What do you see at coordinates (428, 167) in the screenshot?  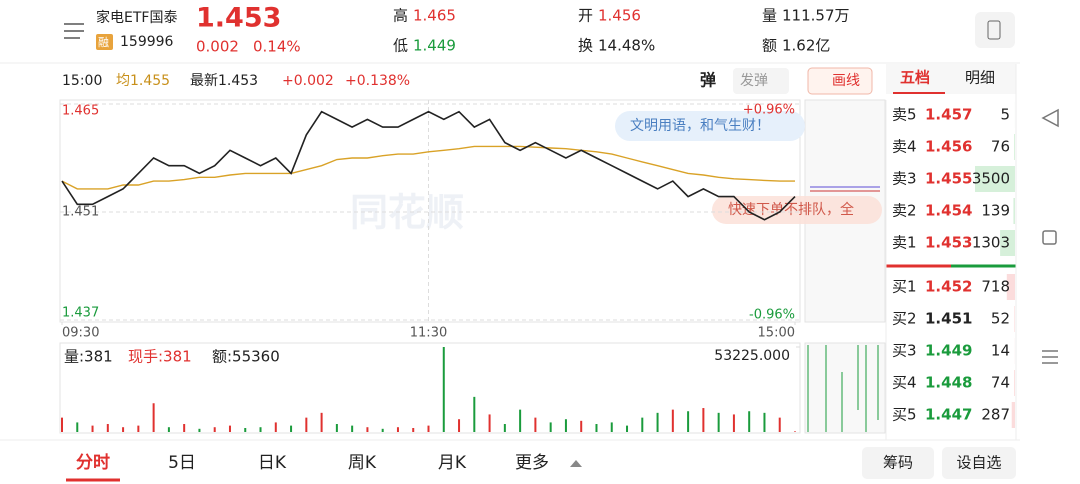 I see `price-line` at bounding box center [428, 167].